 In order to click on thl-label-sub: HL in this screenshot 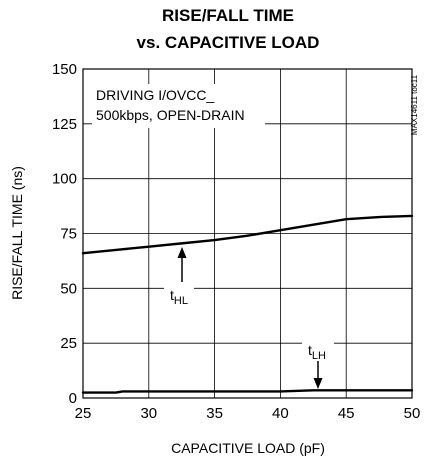, I will do `click(181, 301)`.